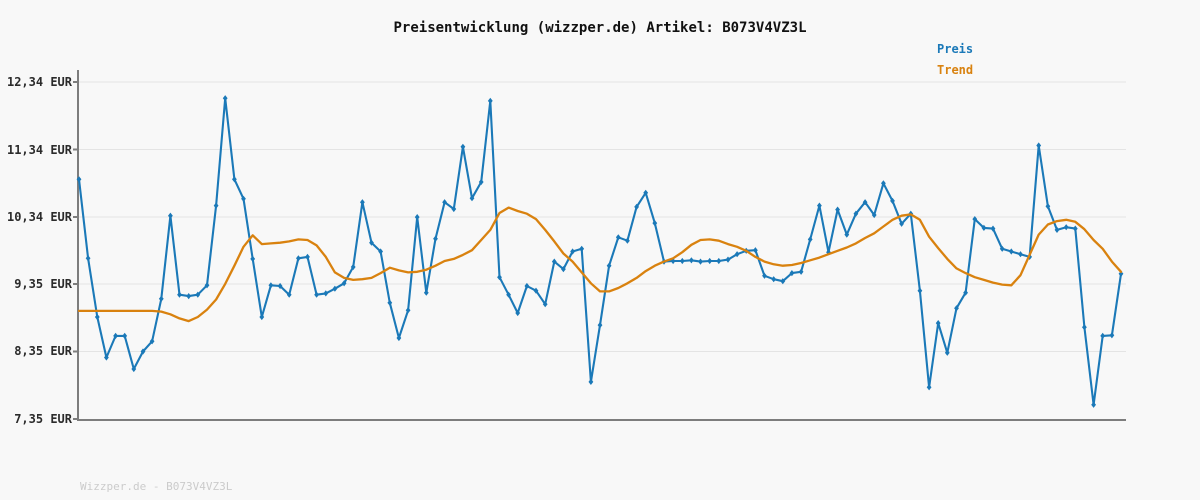 This screenshot has height=500, width=1200. Describe the element at coordinates (156, 486) in the screenshot. I see `footer-watermark: Wizzper.de - B073V4VZ3L` at that location.